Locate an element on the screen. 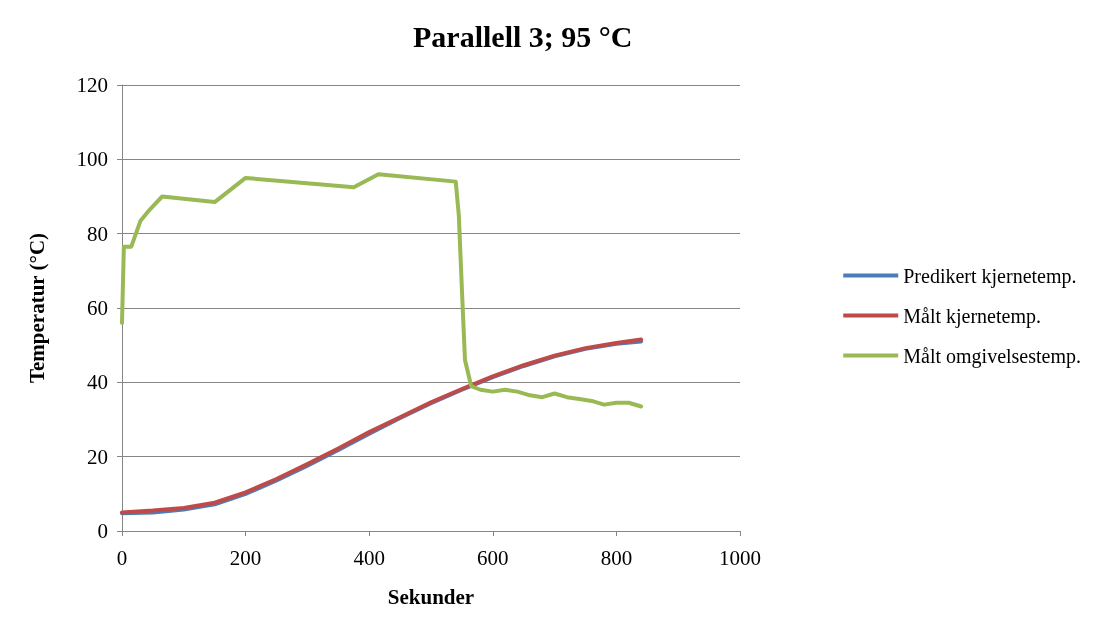  x-tick-label: 800 is located at coordinates (616, 557).